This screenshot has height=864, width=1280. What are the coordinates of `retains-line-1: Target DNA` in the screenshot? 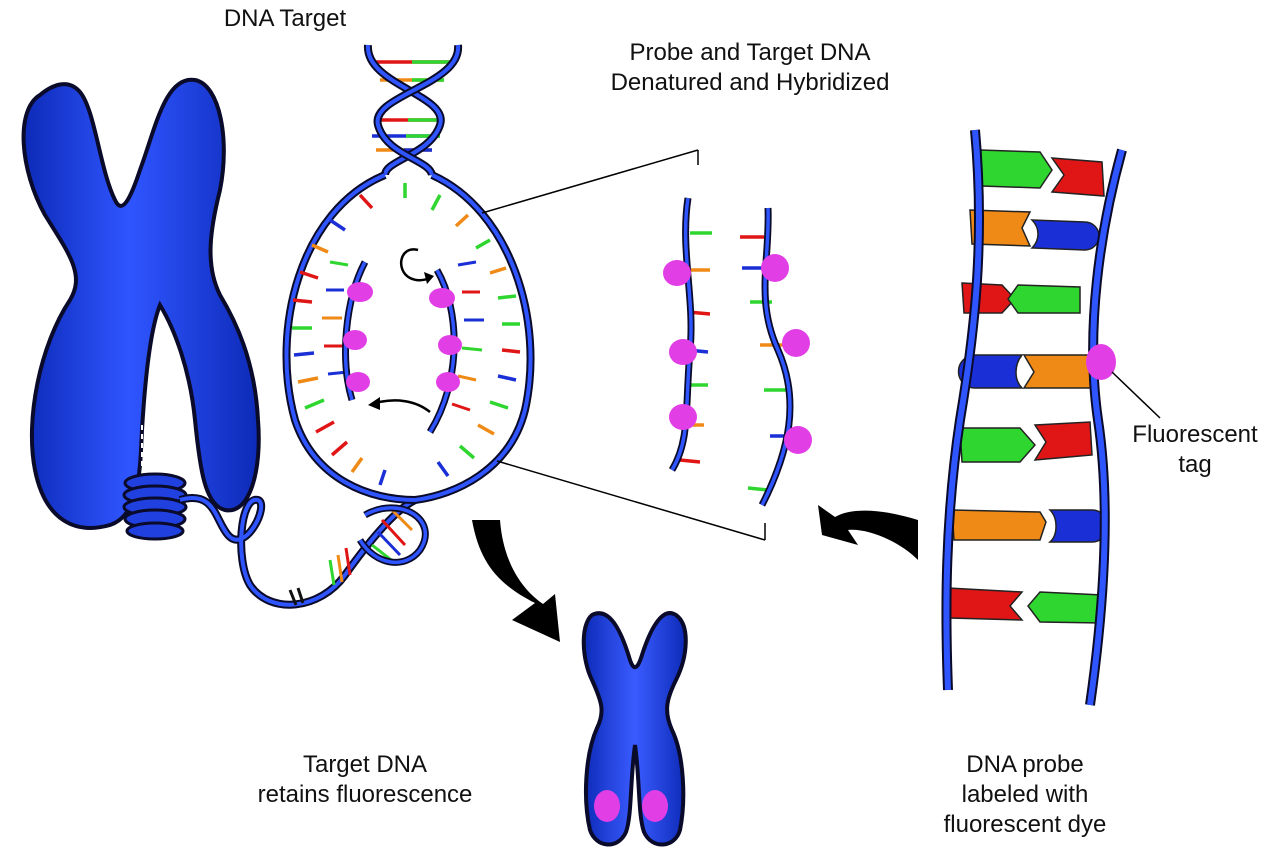 It's located at (365, 764).